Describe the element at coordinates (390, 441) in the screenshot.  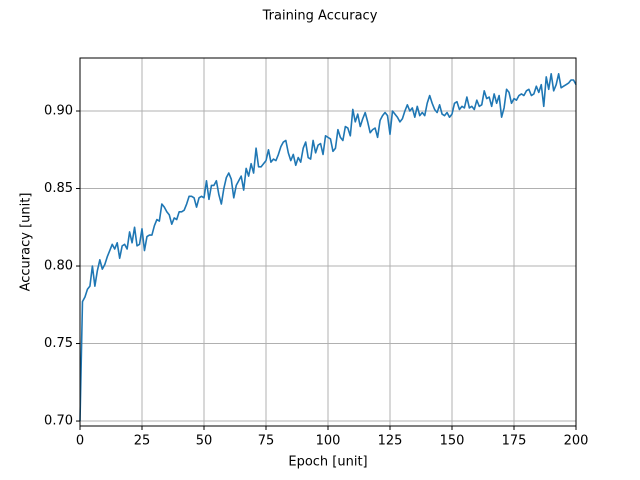
I see `x-tick-label: 125` at that location.